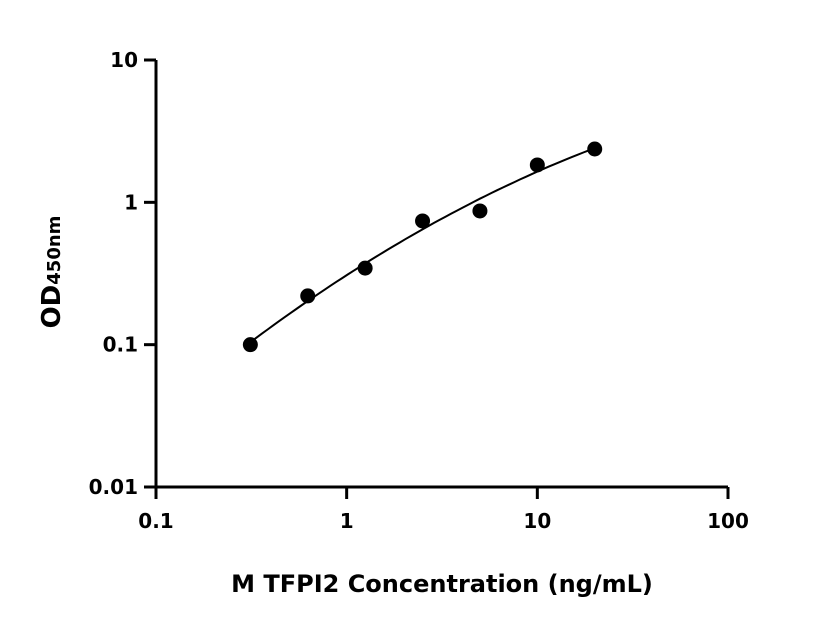 Image resolution: width=816 pixels, height=644 pixels. I want to click on svg-text: OD450nm, so click(52, 272).